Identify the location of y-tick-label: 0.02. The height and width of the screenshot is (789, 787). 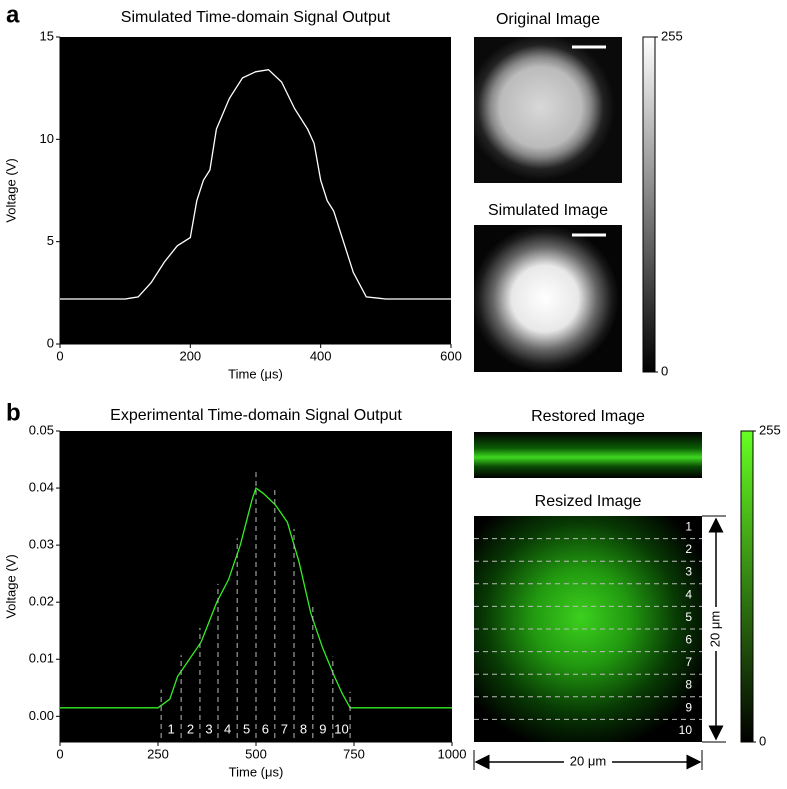
(41, 601).